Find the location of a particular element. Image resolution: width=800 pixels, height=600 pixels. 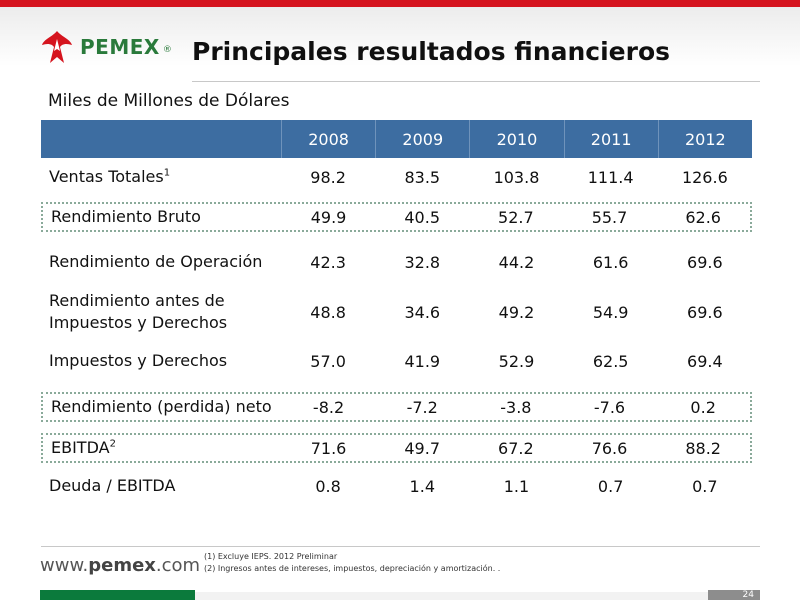

table-cell: 41.9 is located at coordinates (422, 361).